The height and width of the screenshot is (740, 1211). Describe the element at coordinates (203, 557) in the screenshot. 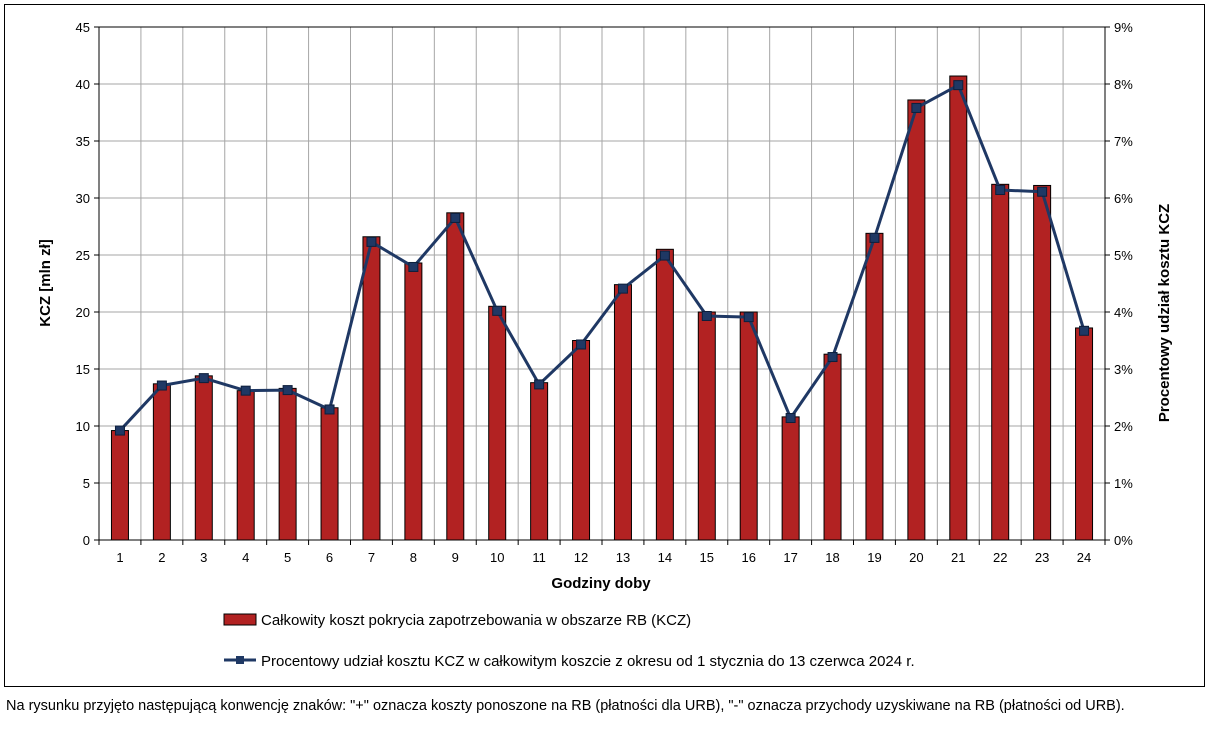

I see `x-tick-label: 3` at that location.